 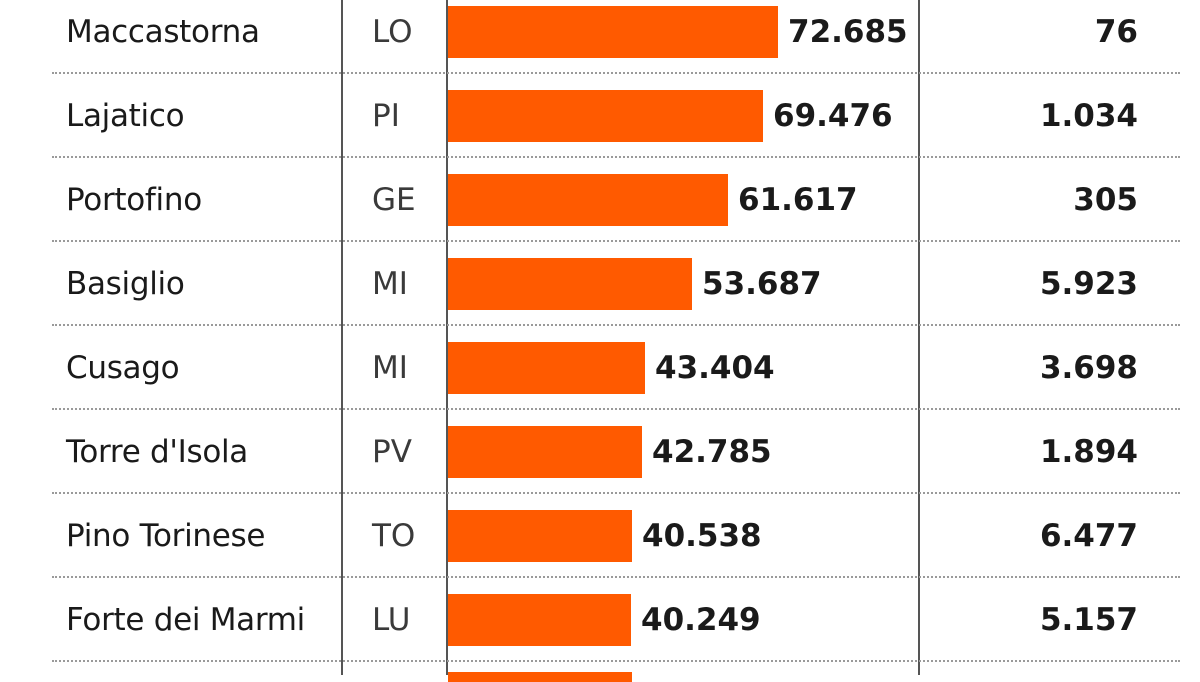 What do you see at coordinates (1088, 284) in the screenshot?
I see `population-value: 5.923` at bounding box center [1088, 284].